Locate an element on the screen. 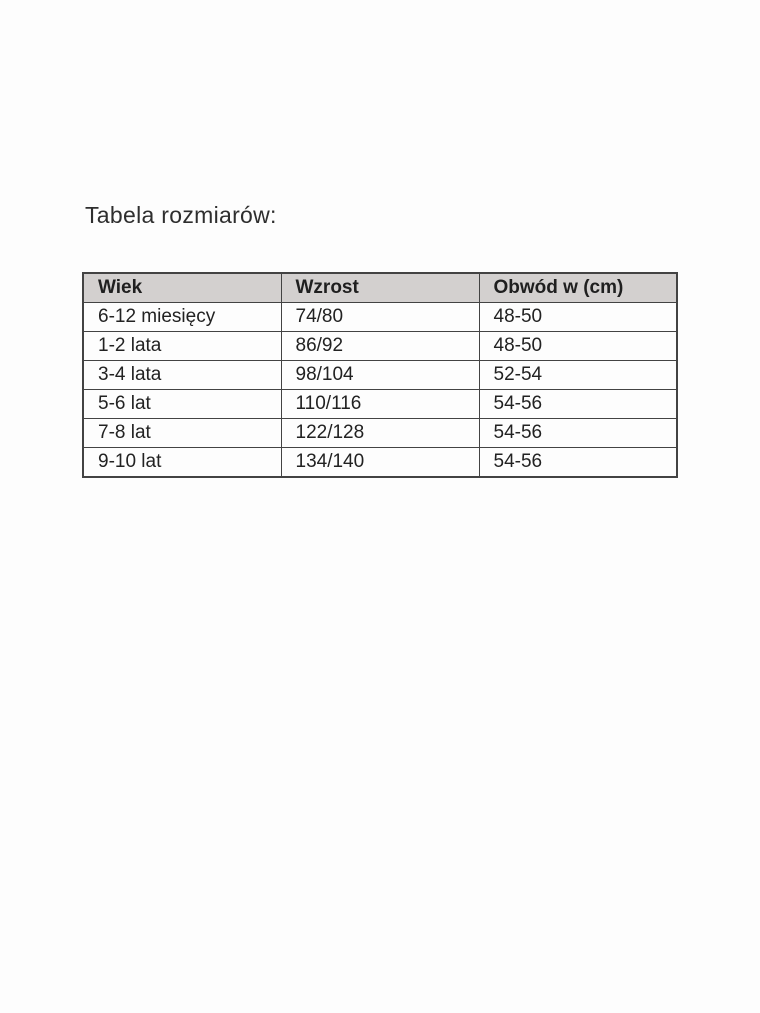 The height and width of the screenshot is (1013, 760). header-cell-wzrost: Wzrost is located at coordinates (380, 287).